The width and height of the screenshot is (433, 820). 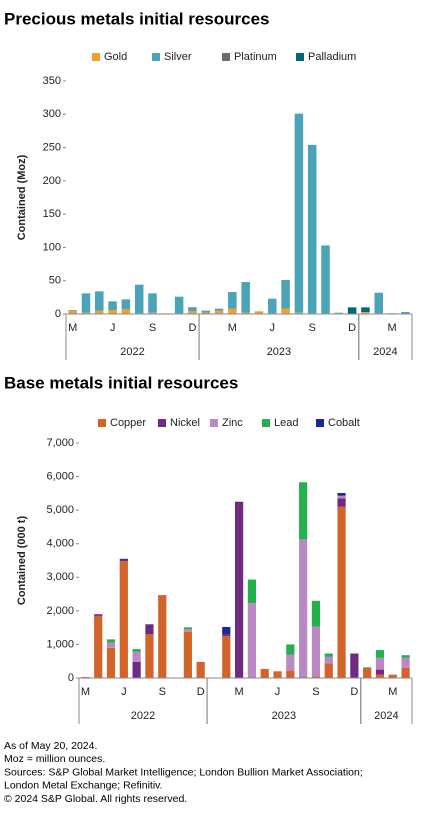 I want to click on y-tick-label: 1,000, so click(x=60, y=644).